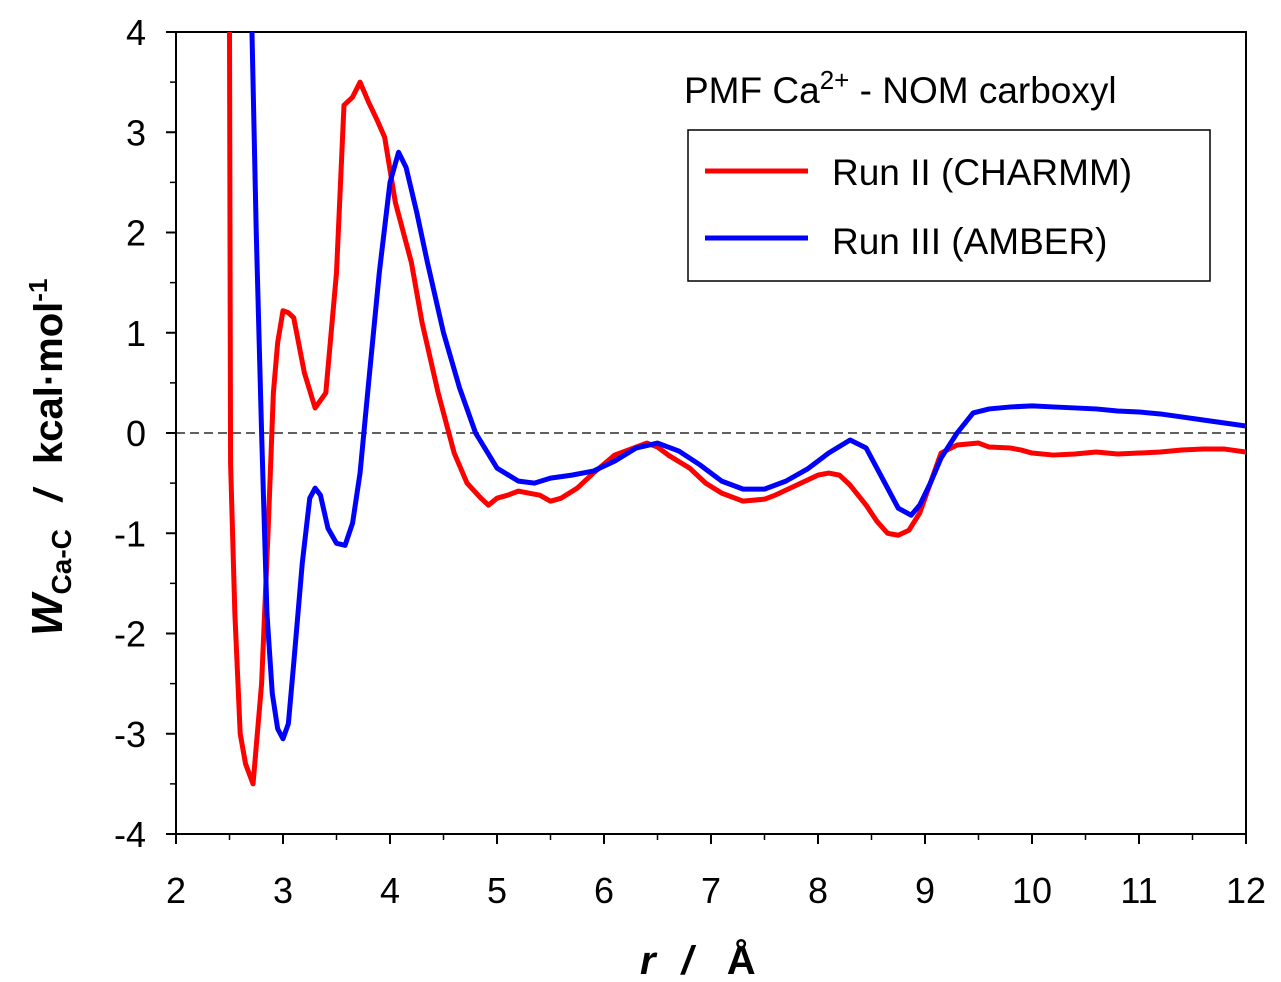 Image resolution: width=1281 pixels, height=982 pixels. Describe the element at coordinates (283, 890) in the screenshot. I see `x-tick-label: 3` at that location.